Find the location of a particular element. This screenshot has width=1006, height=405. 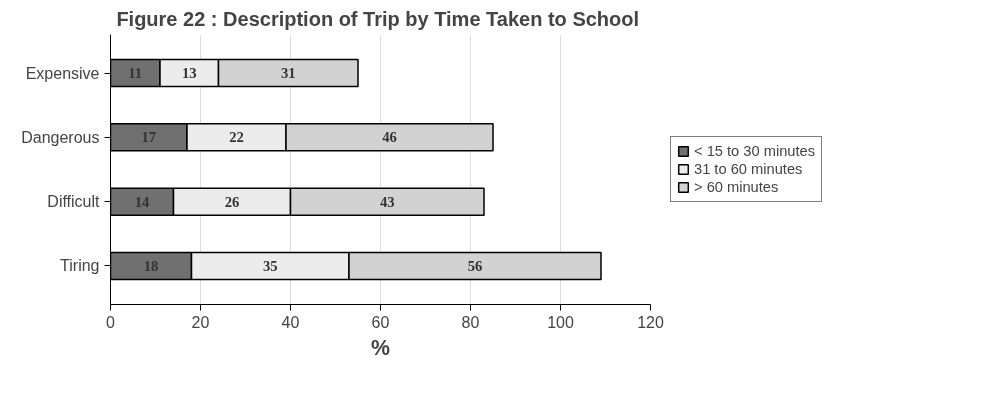

chart-title: Figure 22 : Description of Trip by Time Taken to School is located at coordinates (378, 18).